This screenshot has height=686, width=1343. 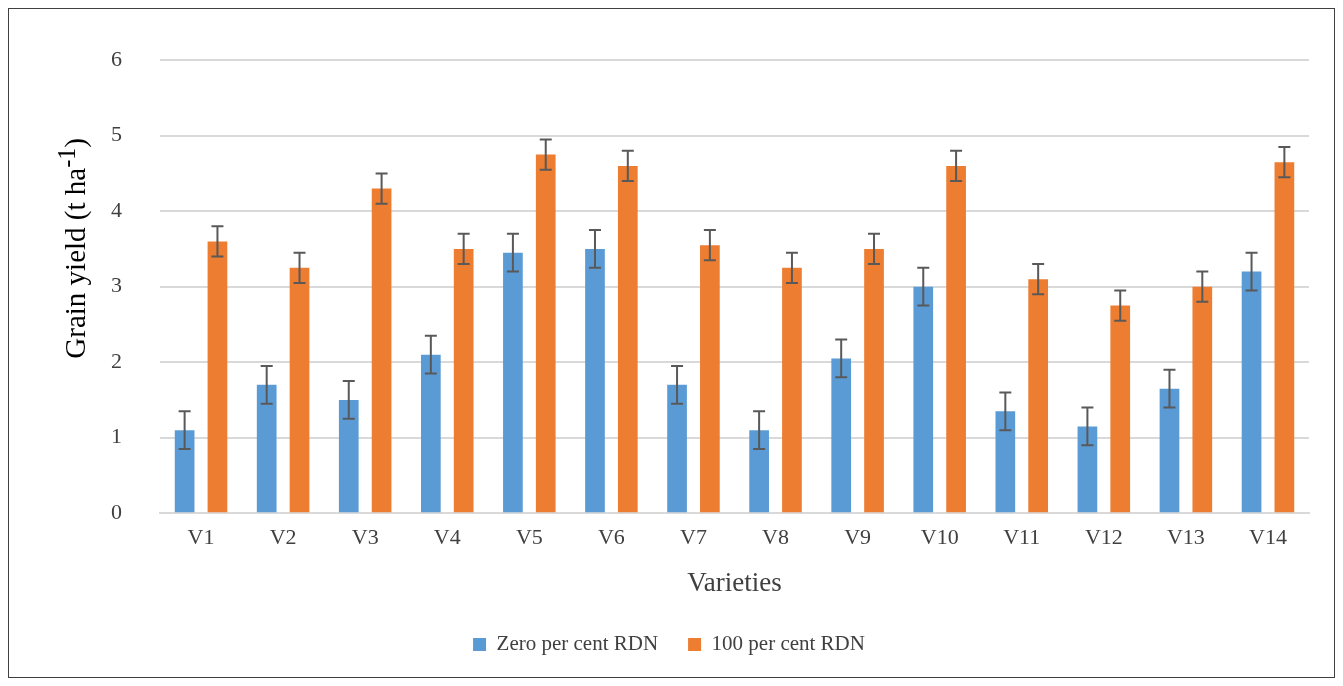 I want to click on x-tick-label: V9, so click(x=858, y=537).